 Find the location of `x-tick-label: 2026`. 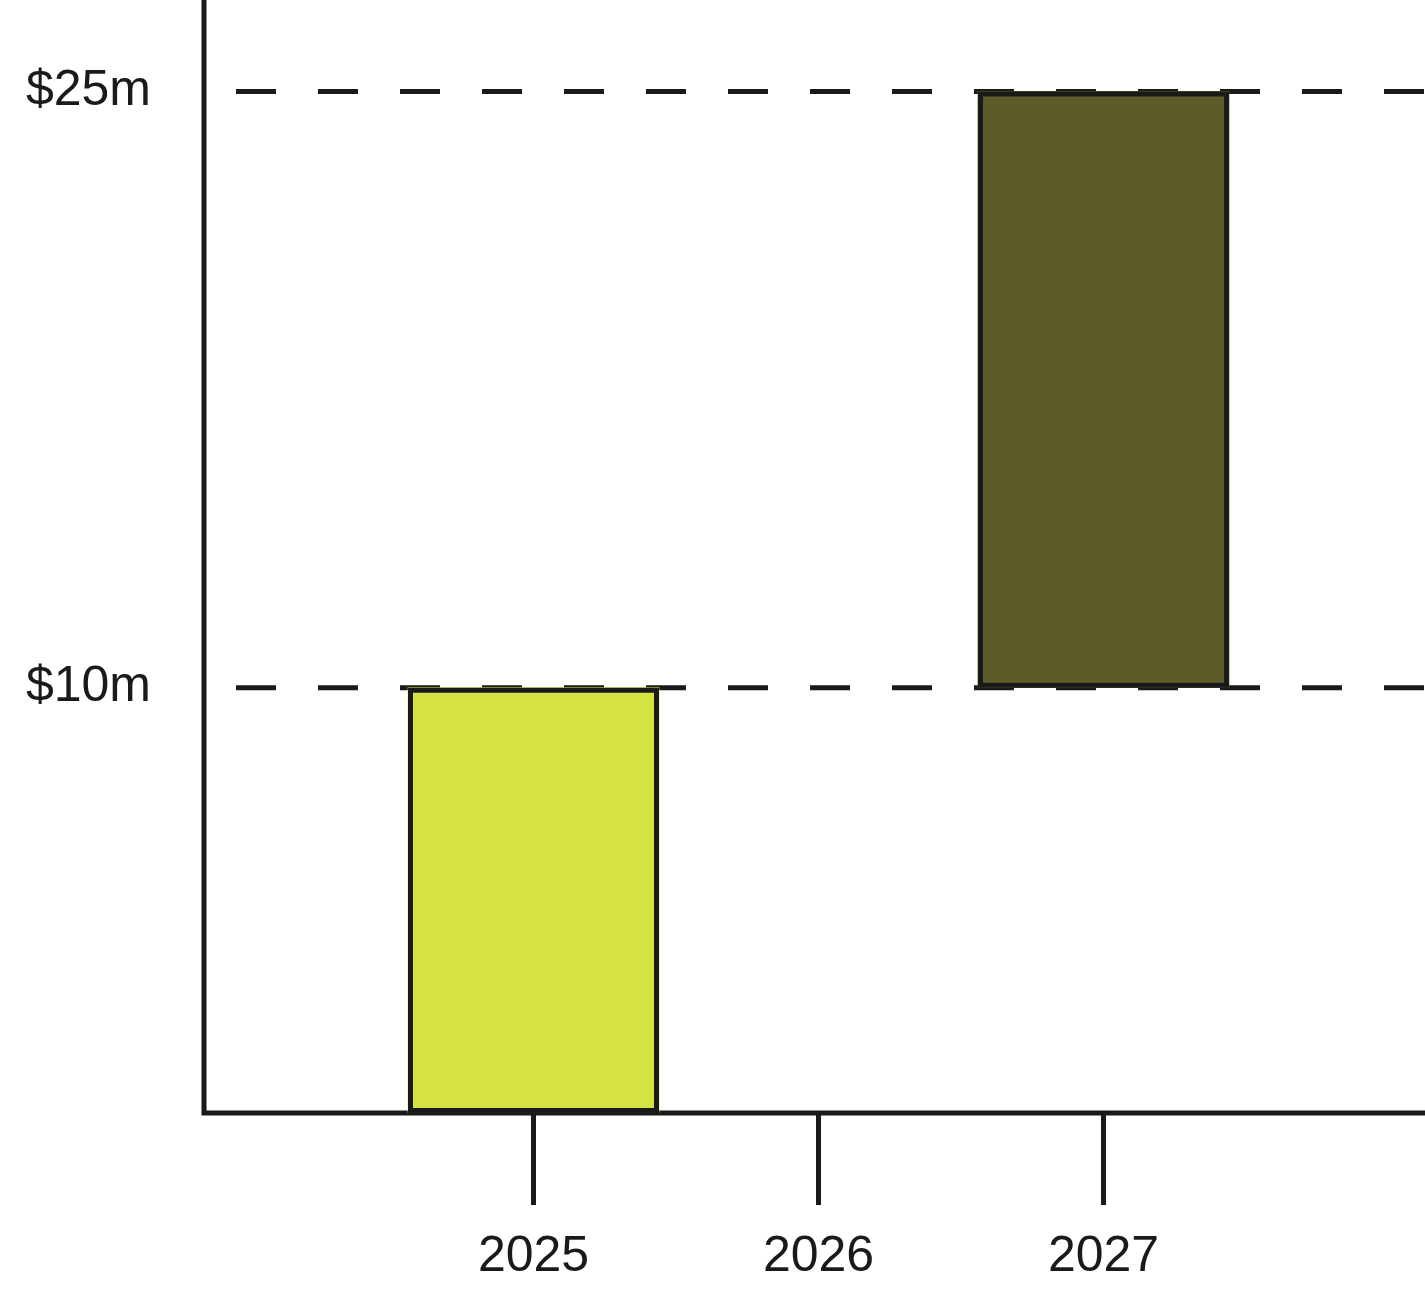

x-tick-label: 2026 is located at coordinates (818, 1253).